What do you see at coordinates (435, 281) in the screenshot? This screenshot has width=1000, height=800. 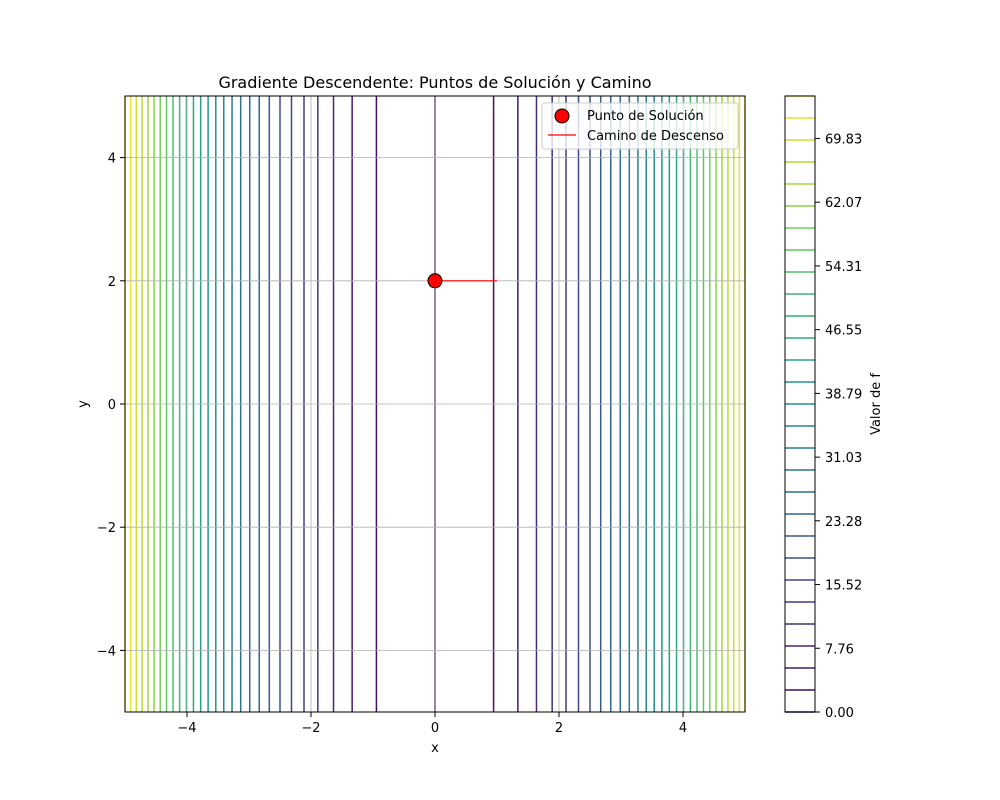 I see `solution-point-marker` at bounding box center [435, 281].